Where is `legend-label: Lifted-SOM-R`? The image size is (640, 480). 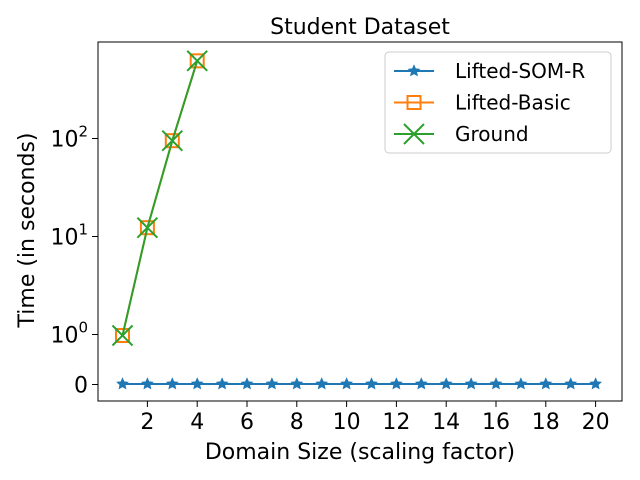 legend-label: Lifted-SOM-R is located at coordinates (520, 71).